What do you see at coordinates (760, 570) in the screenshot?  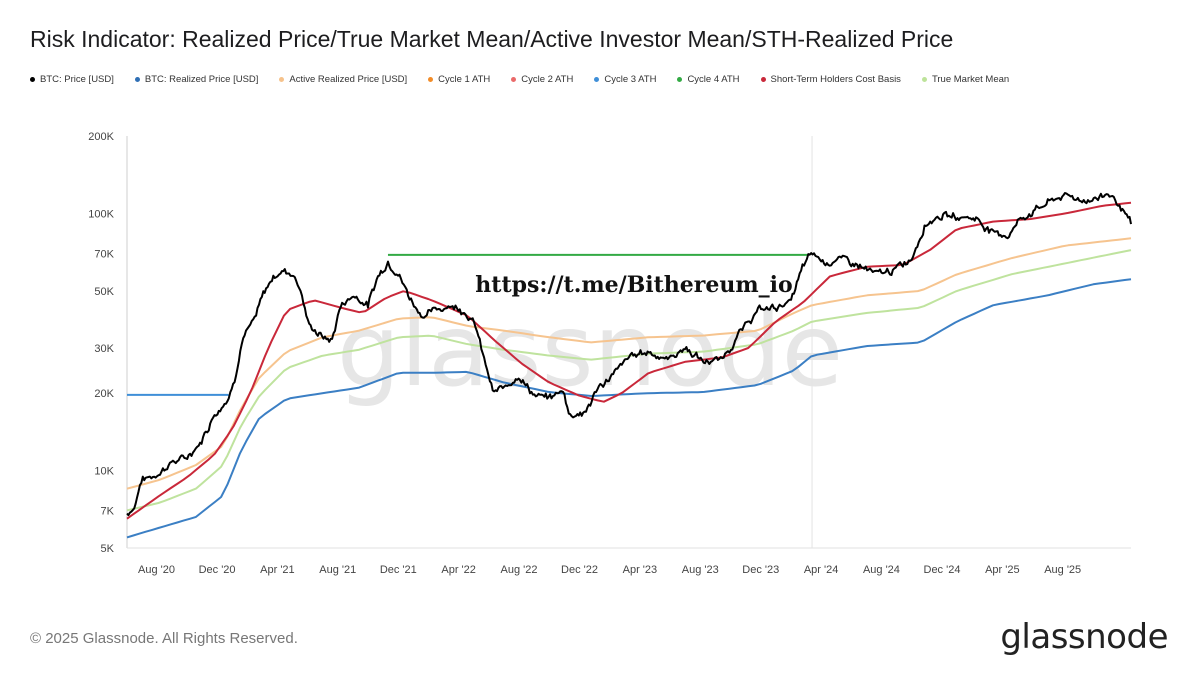 I see `x-tick-label: Dec '23` at bounding box center [760, 570].